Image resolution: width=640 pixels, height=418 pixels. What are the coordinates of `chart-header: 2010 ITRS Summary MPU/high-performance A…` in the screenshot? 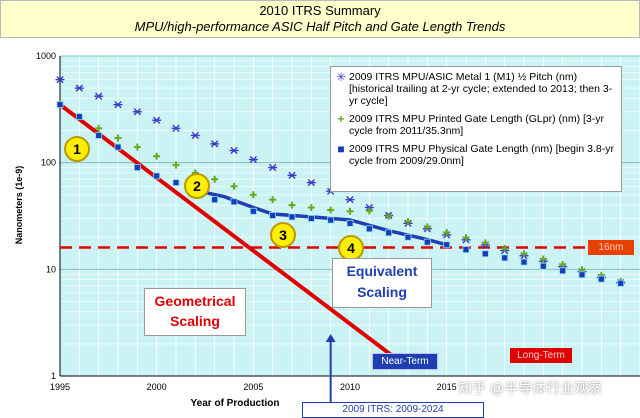 It's located at (320, 19).